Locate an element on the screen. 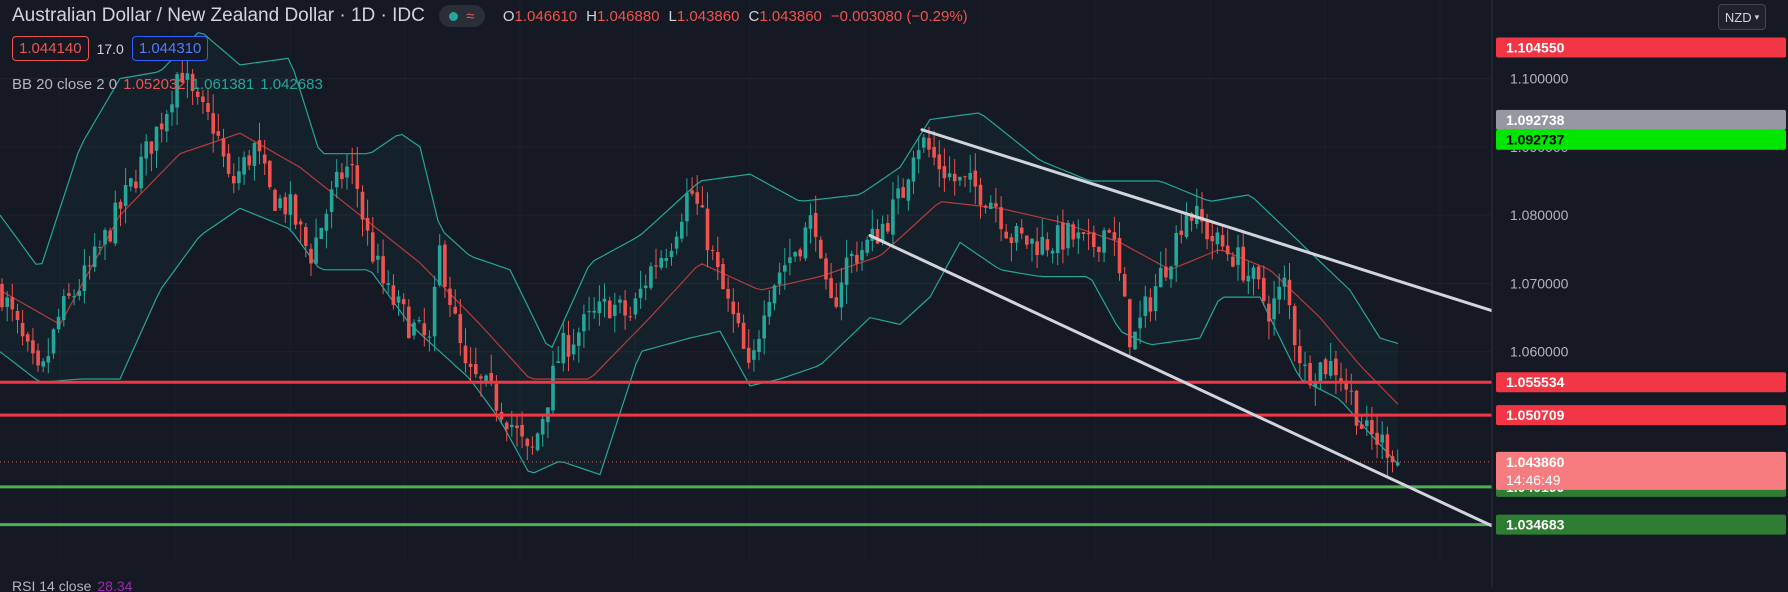  rsi-legend: RSI 14 close 28.34 is located at coordinates (72, 585).